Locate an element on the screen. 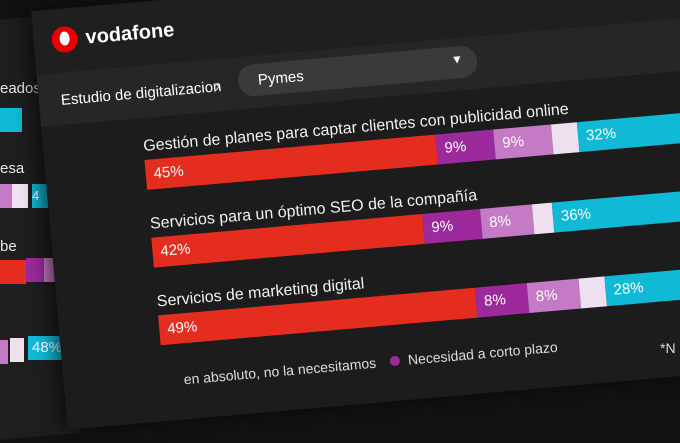  bar-segment: 36% is located at coordinates (615, 207).